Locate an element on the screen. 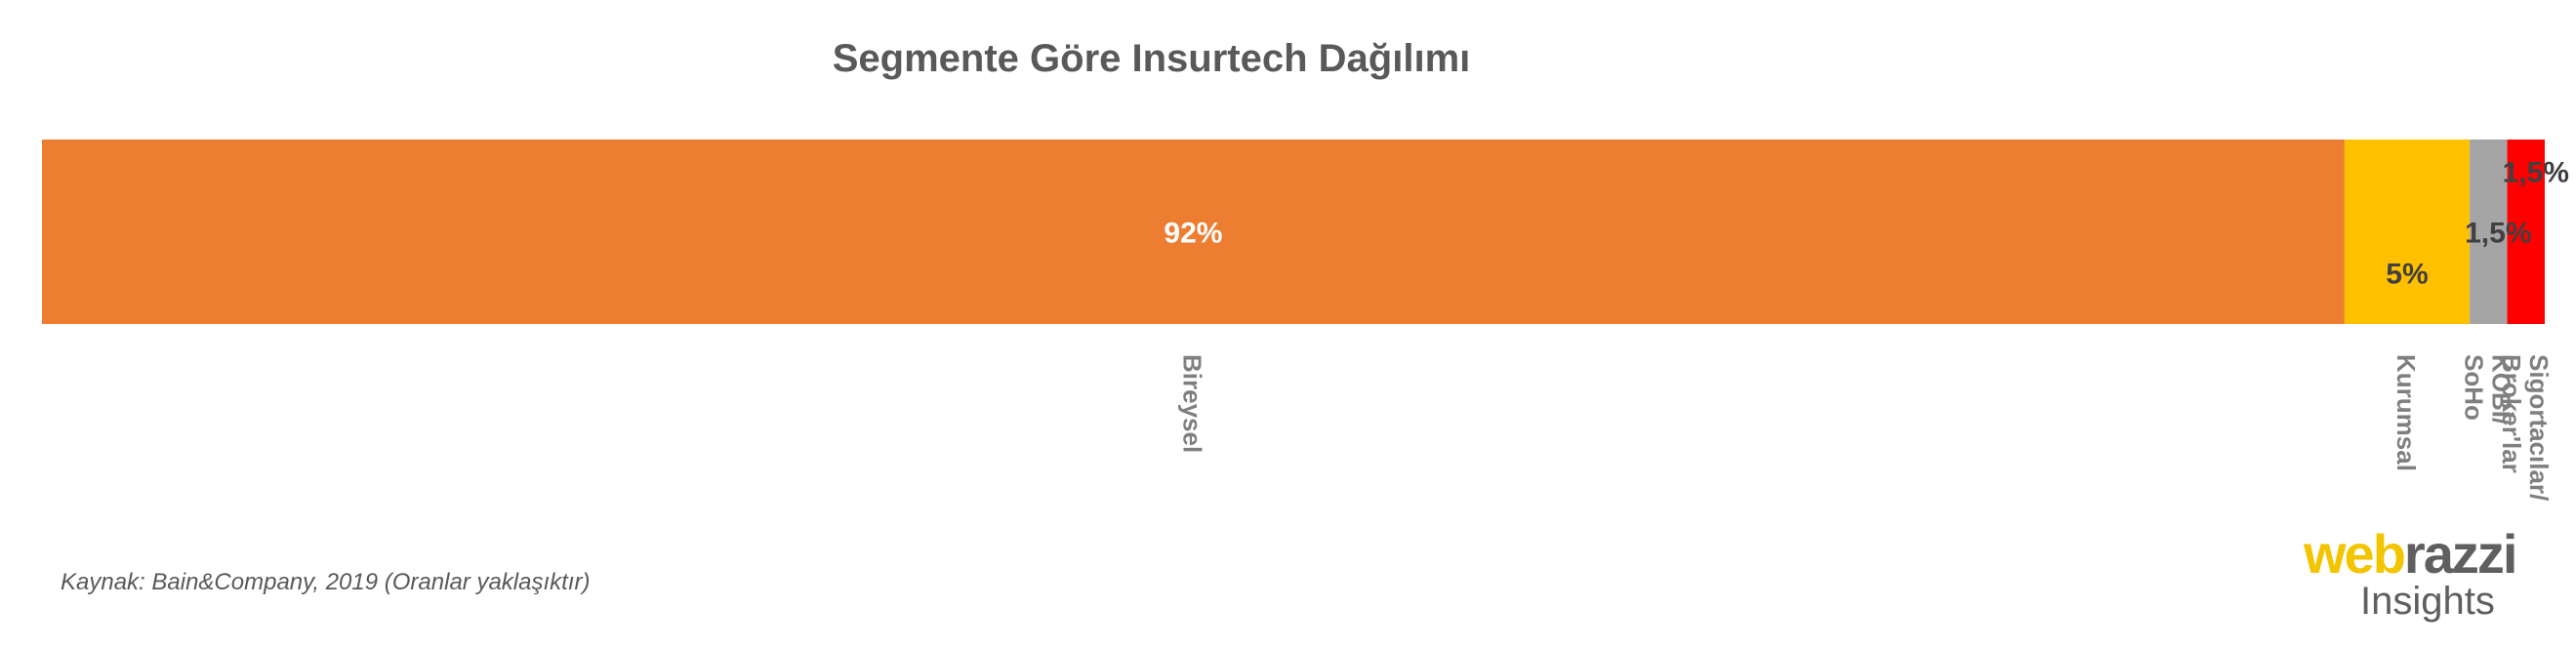 The image size is (2576, 648). value-label-2: 5% is located at coordinates (2407, 275).